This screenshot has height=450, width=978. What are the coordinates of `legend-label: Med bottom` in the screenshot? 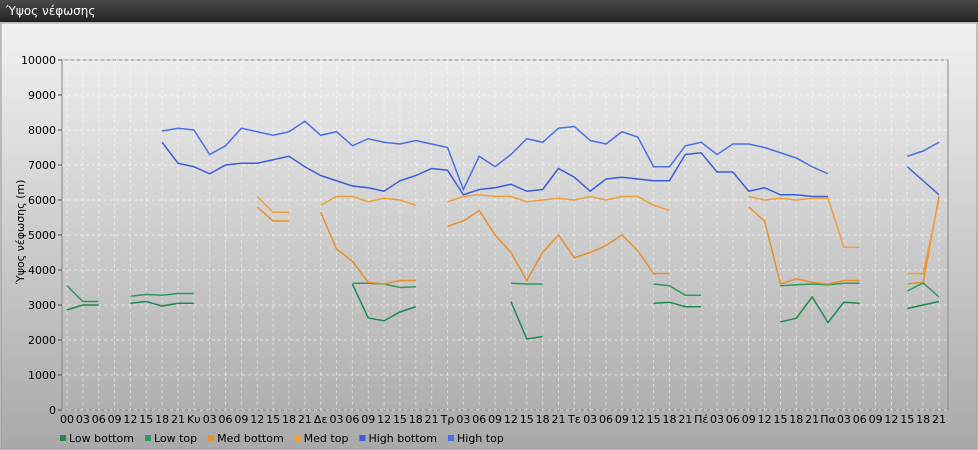 It's located at (250, 438).